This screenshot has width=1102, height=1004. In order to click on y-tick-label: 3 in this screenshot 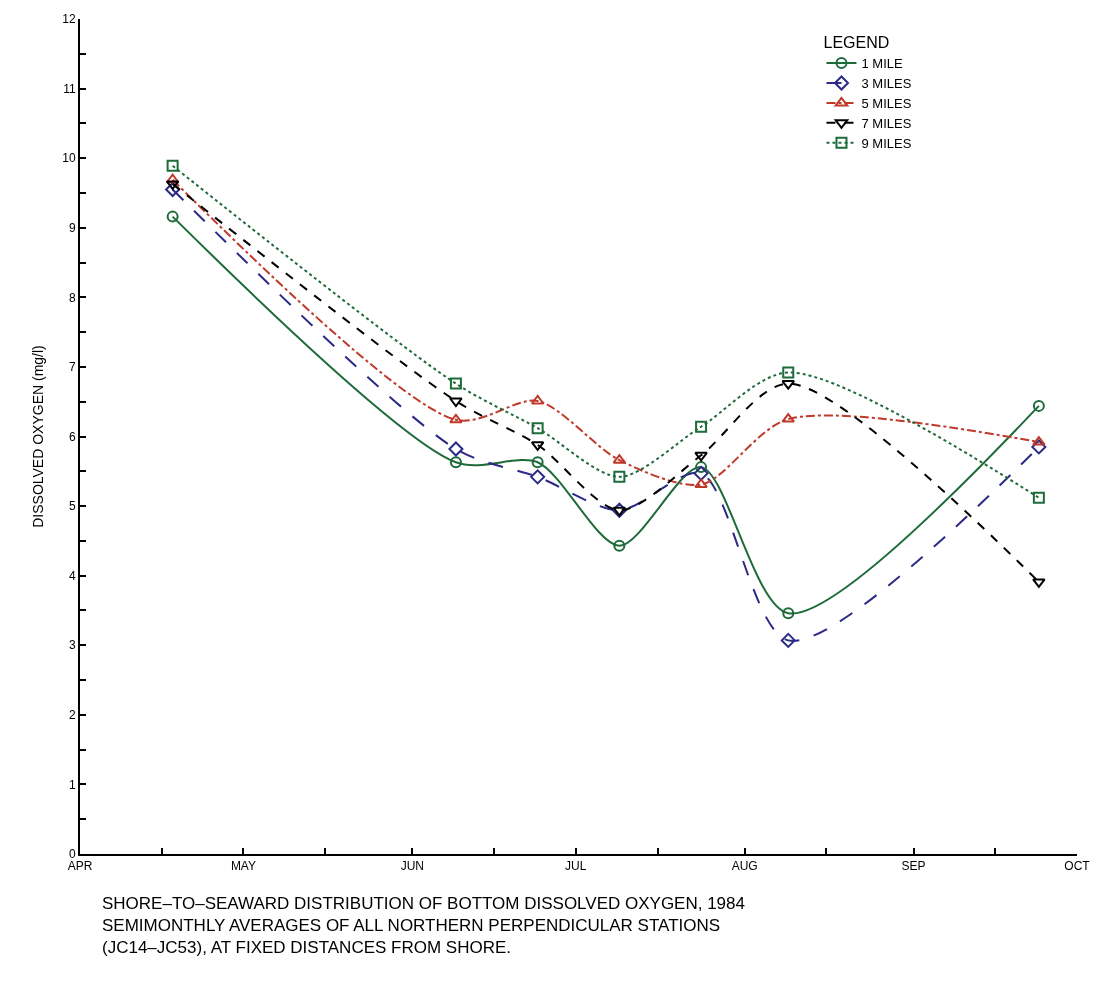, I will do `click(72, 645)`.